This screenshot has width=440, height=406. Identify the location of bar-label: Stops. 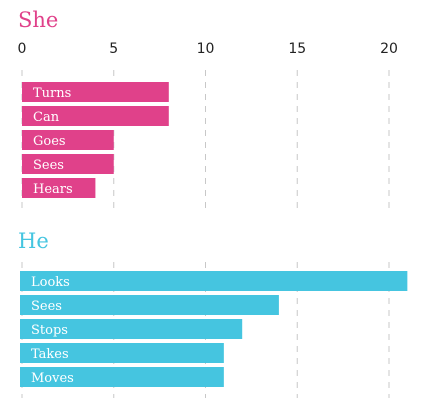
(49, 330).